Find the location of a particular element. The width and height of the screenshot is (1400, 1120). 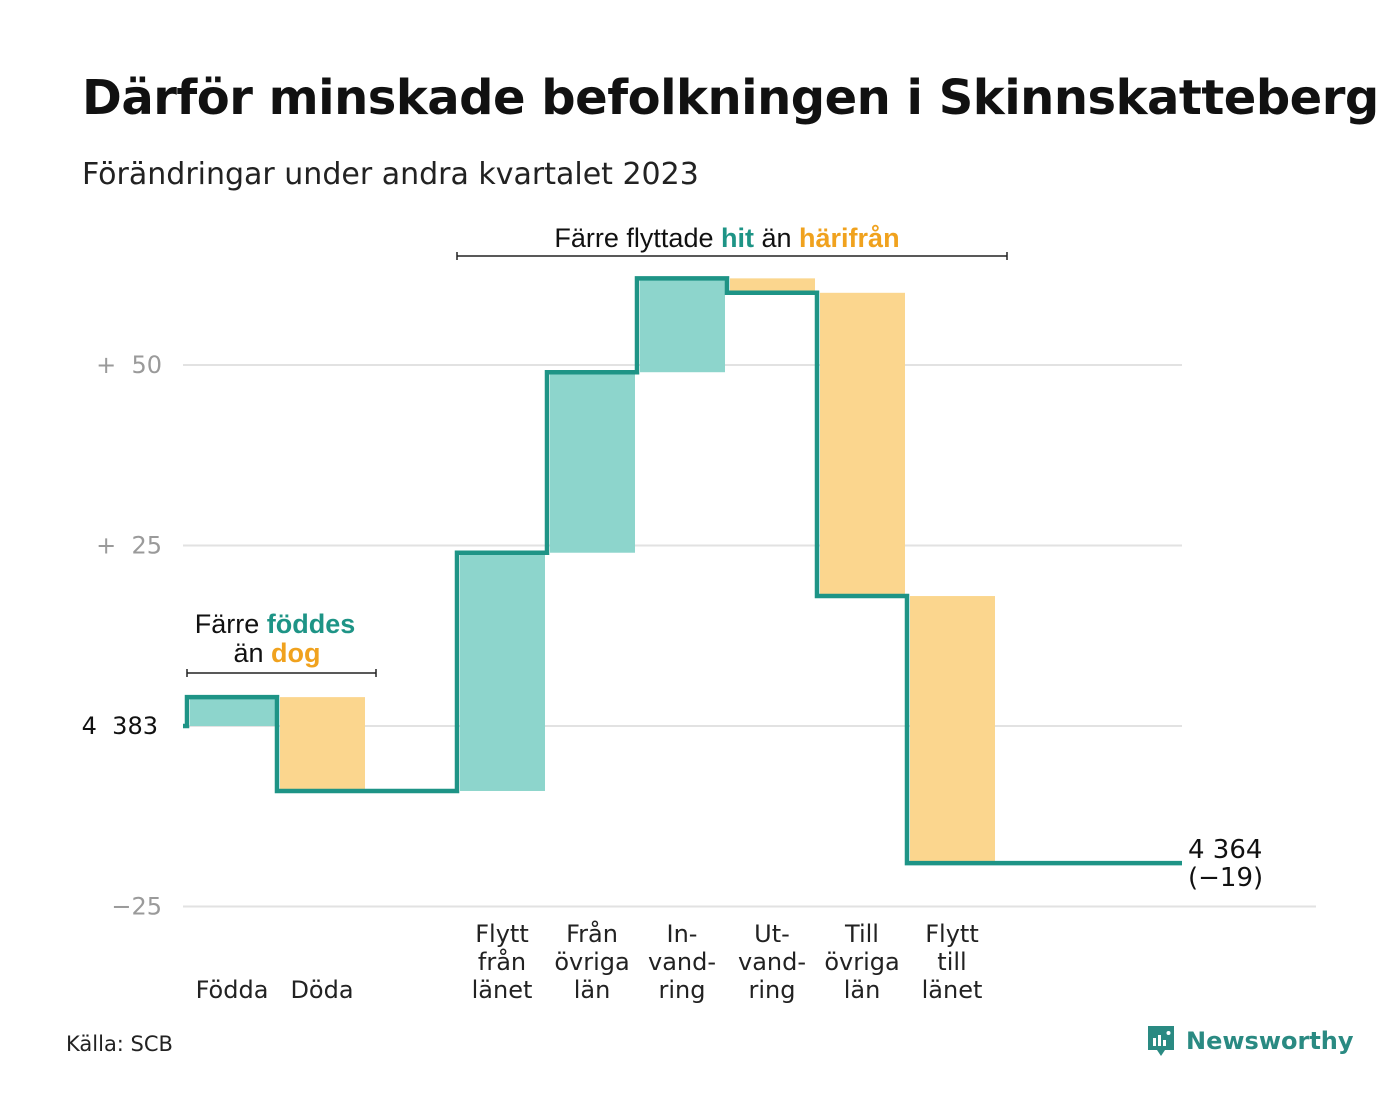

annotation-word: hit is located at coordinates (733, 238).